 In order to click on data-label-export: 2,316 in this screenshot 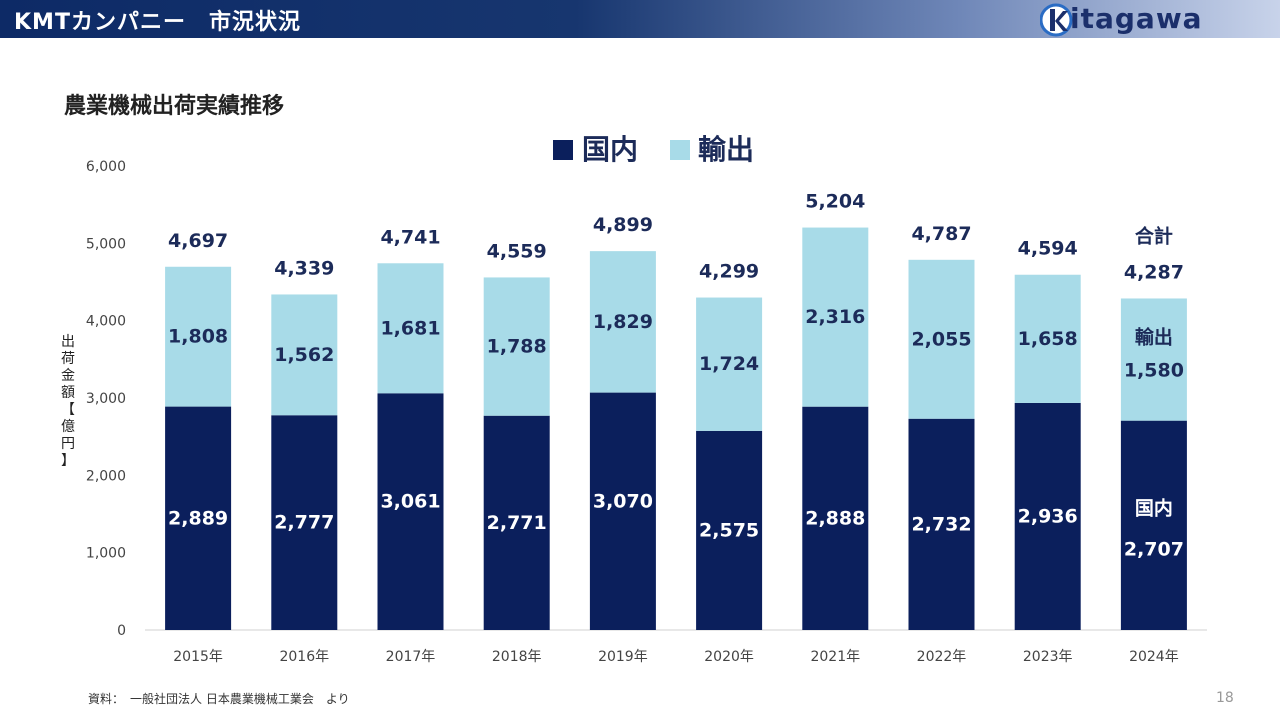, I will do `click(835, 317)`.